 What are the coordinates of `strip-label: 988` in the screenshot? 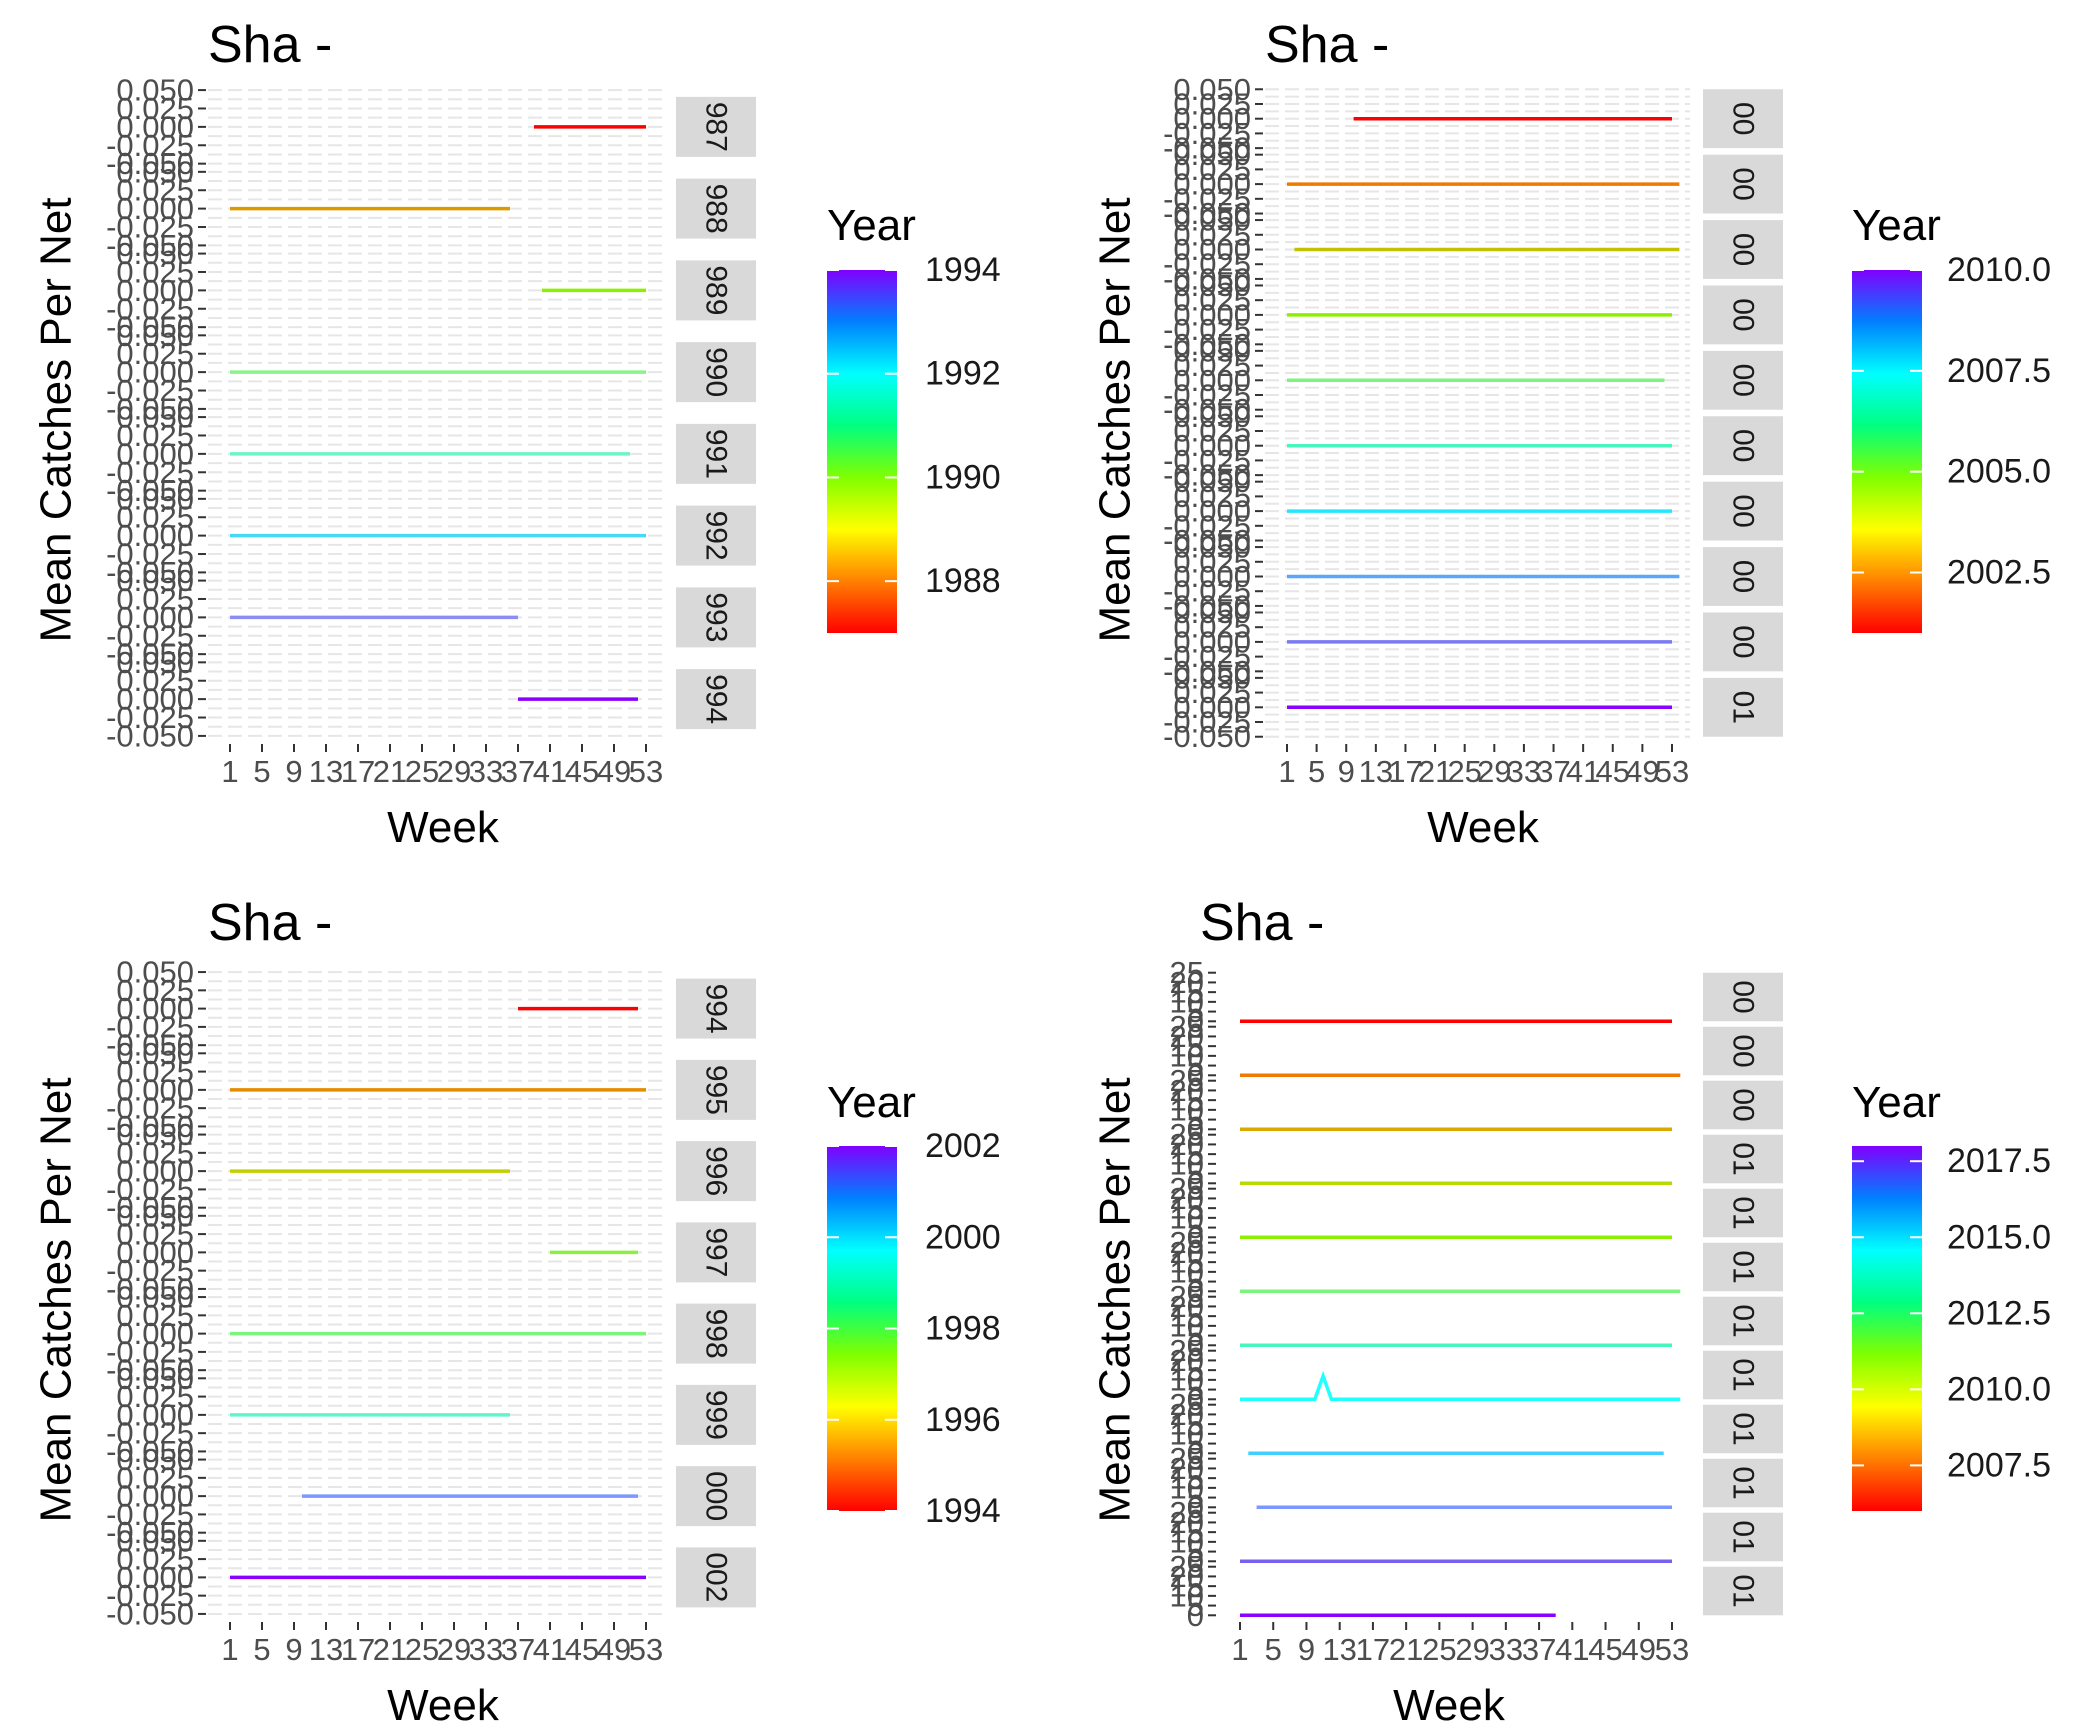 It's located at (716, 209).